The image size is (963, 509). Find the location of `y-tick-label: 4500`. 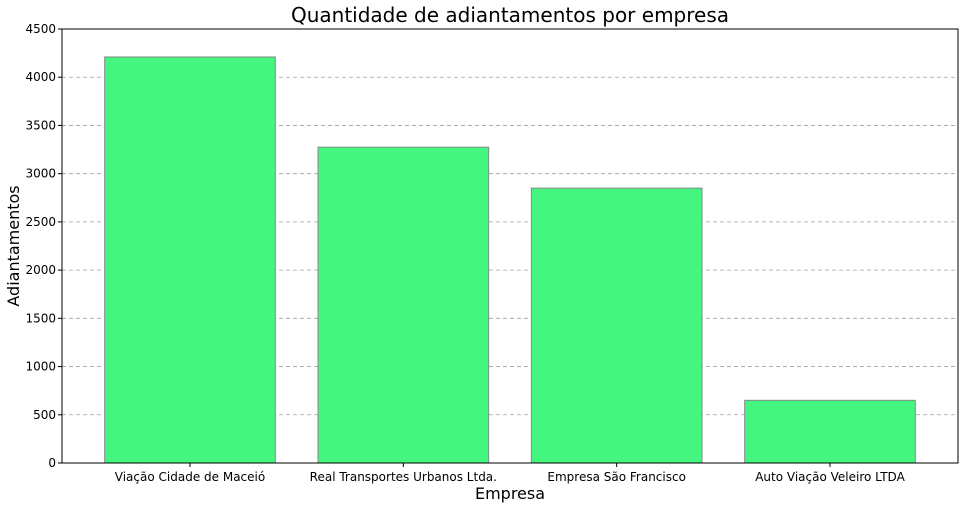

y-tick-label: 4500 is located at coordinates (40, 29).